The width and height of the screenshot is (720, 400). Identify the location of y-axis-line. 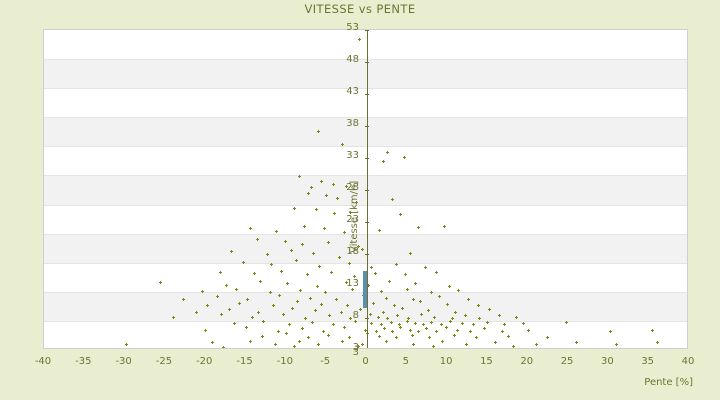
(367, 189).